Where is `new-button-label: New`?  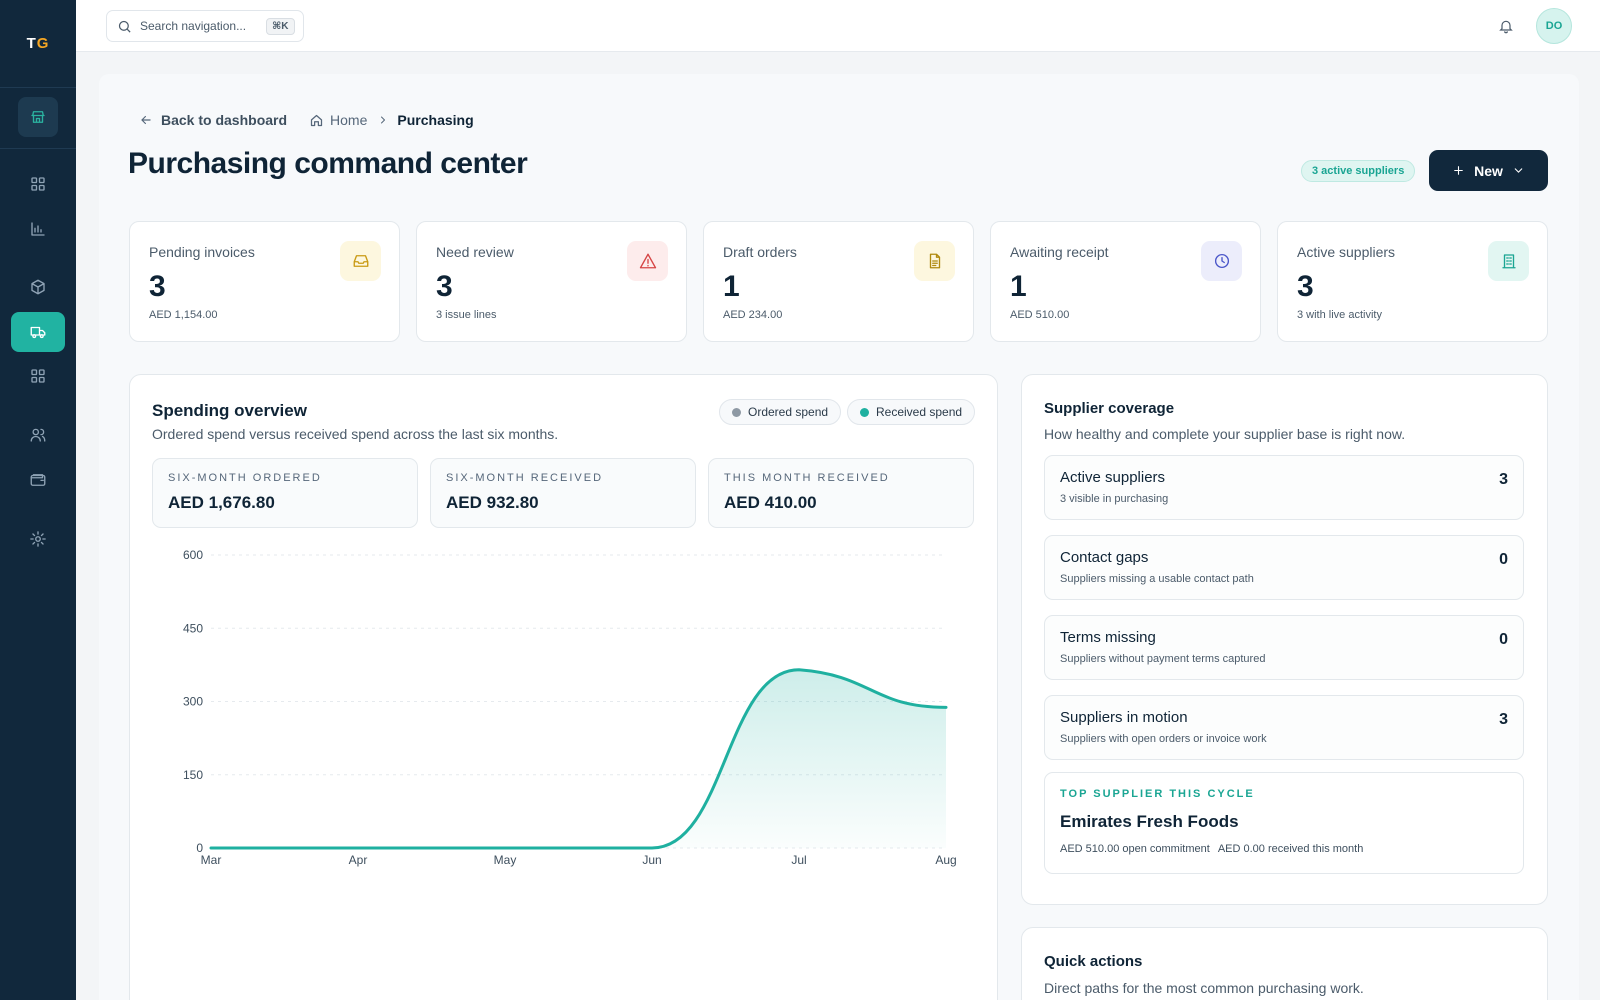 new-button-label: New is located at coordinates (1488, 170).